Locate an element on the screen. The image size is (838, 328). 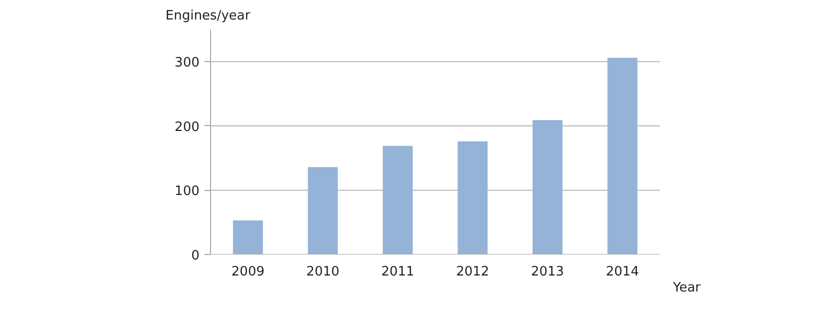
y-tick-label: 100 is located at coordinates (187, 192).